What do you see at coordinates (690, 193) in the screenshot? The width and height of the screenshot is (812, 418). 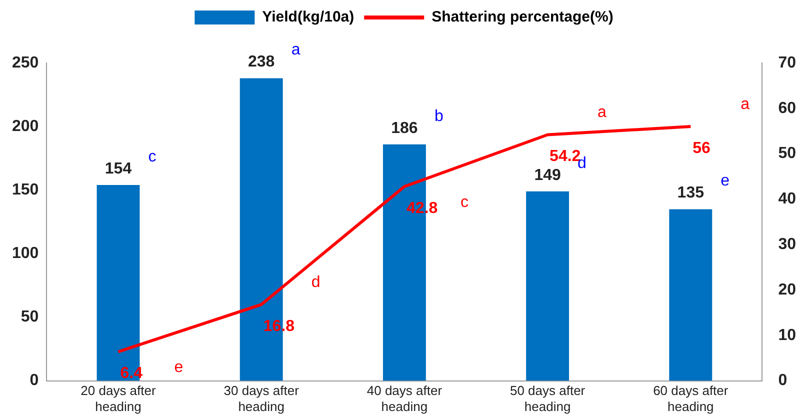 I see `data-label: 135` at bounding box center [690, 193].